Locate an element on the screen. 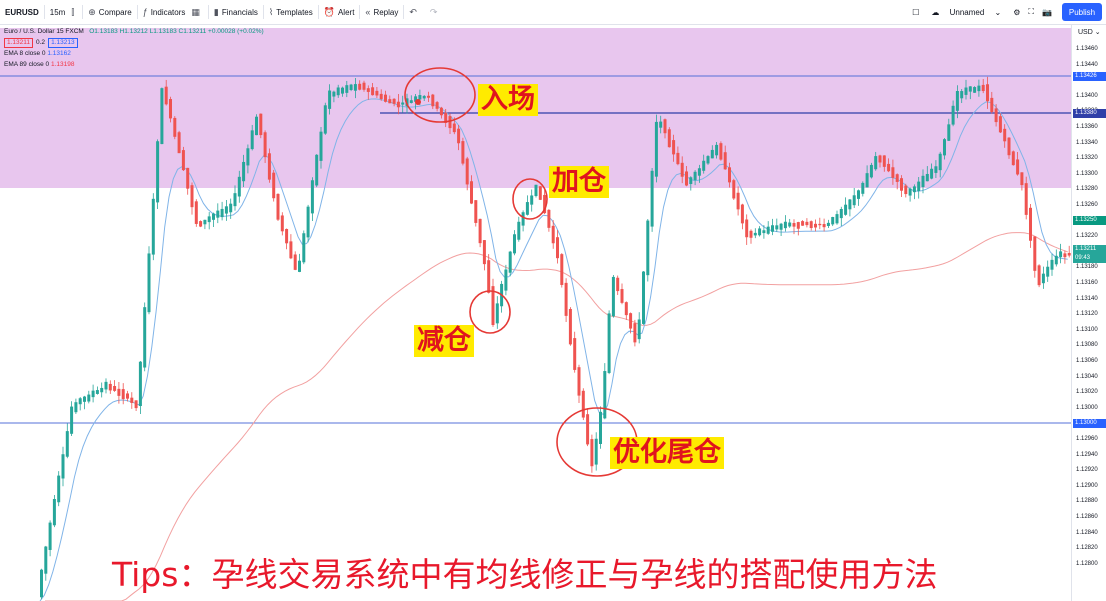 This screenshot has width=1106, height=601. interval-button: 15m ⫿ is located at coordinates (63, 12).